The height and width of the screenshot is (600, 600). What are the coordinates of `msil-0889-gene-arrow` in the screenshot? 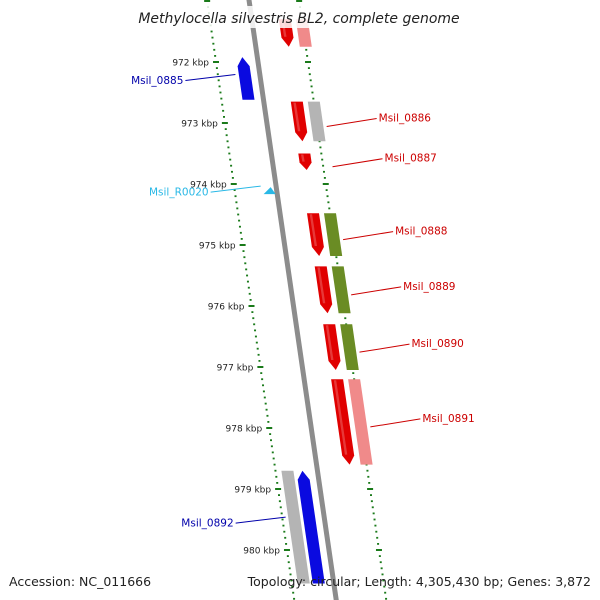 It's located at (323, 290).